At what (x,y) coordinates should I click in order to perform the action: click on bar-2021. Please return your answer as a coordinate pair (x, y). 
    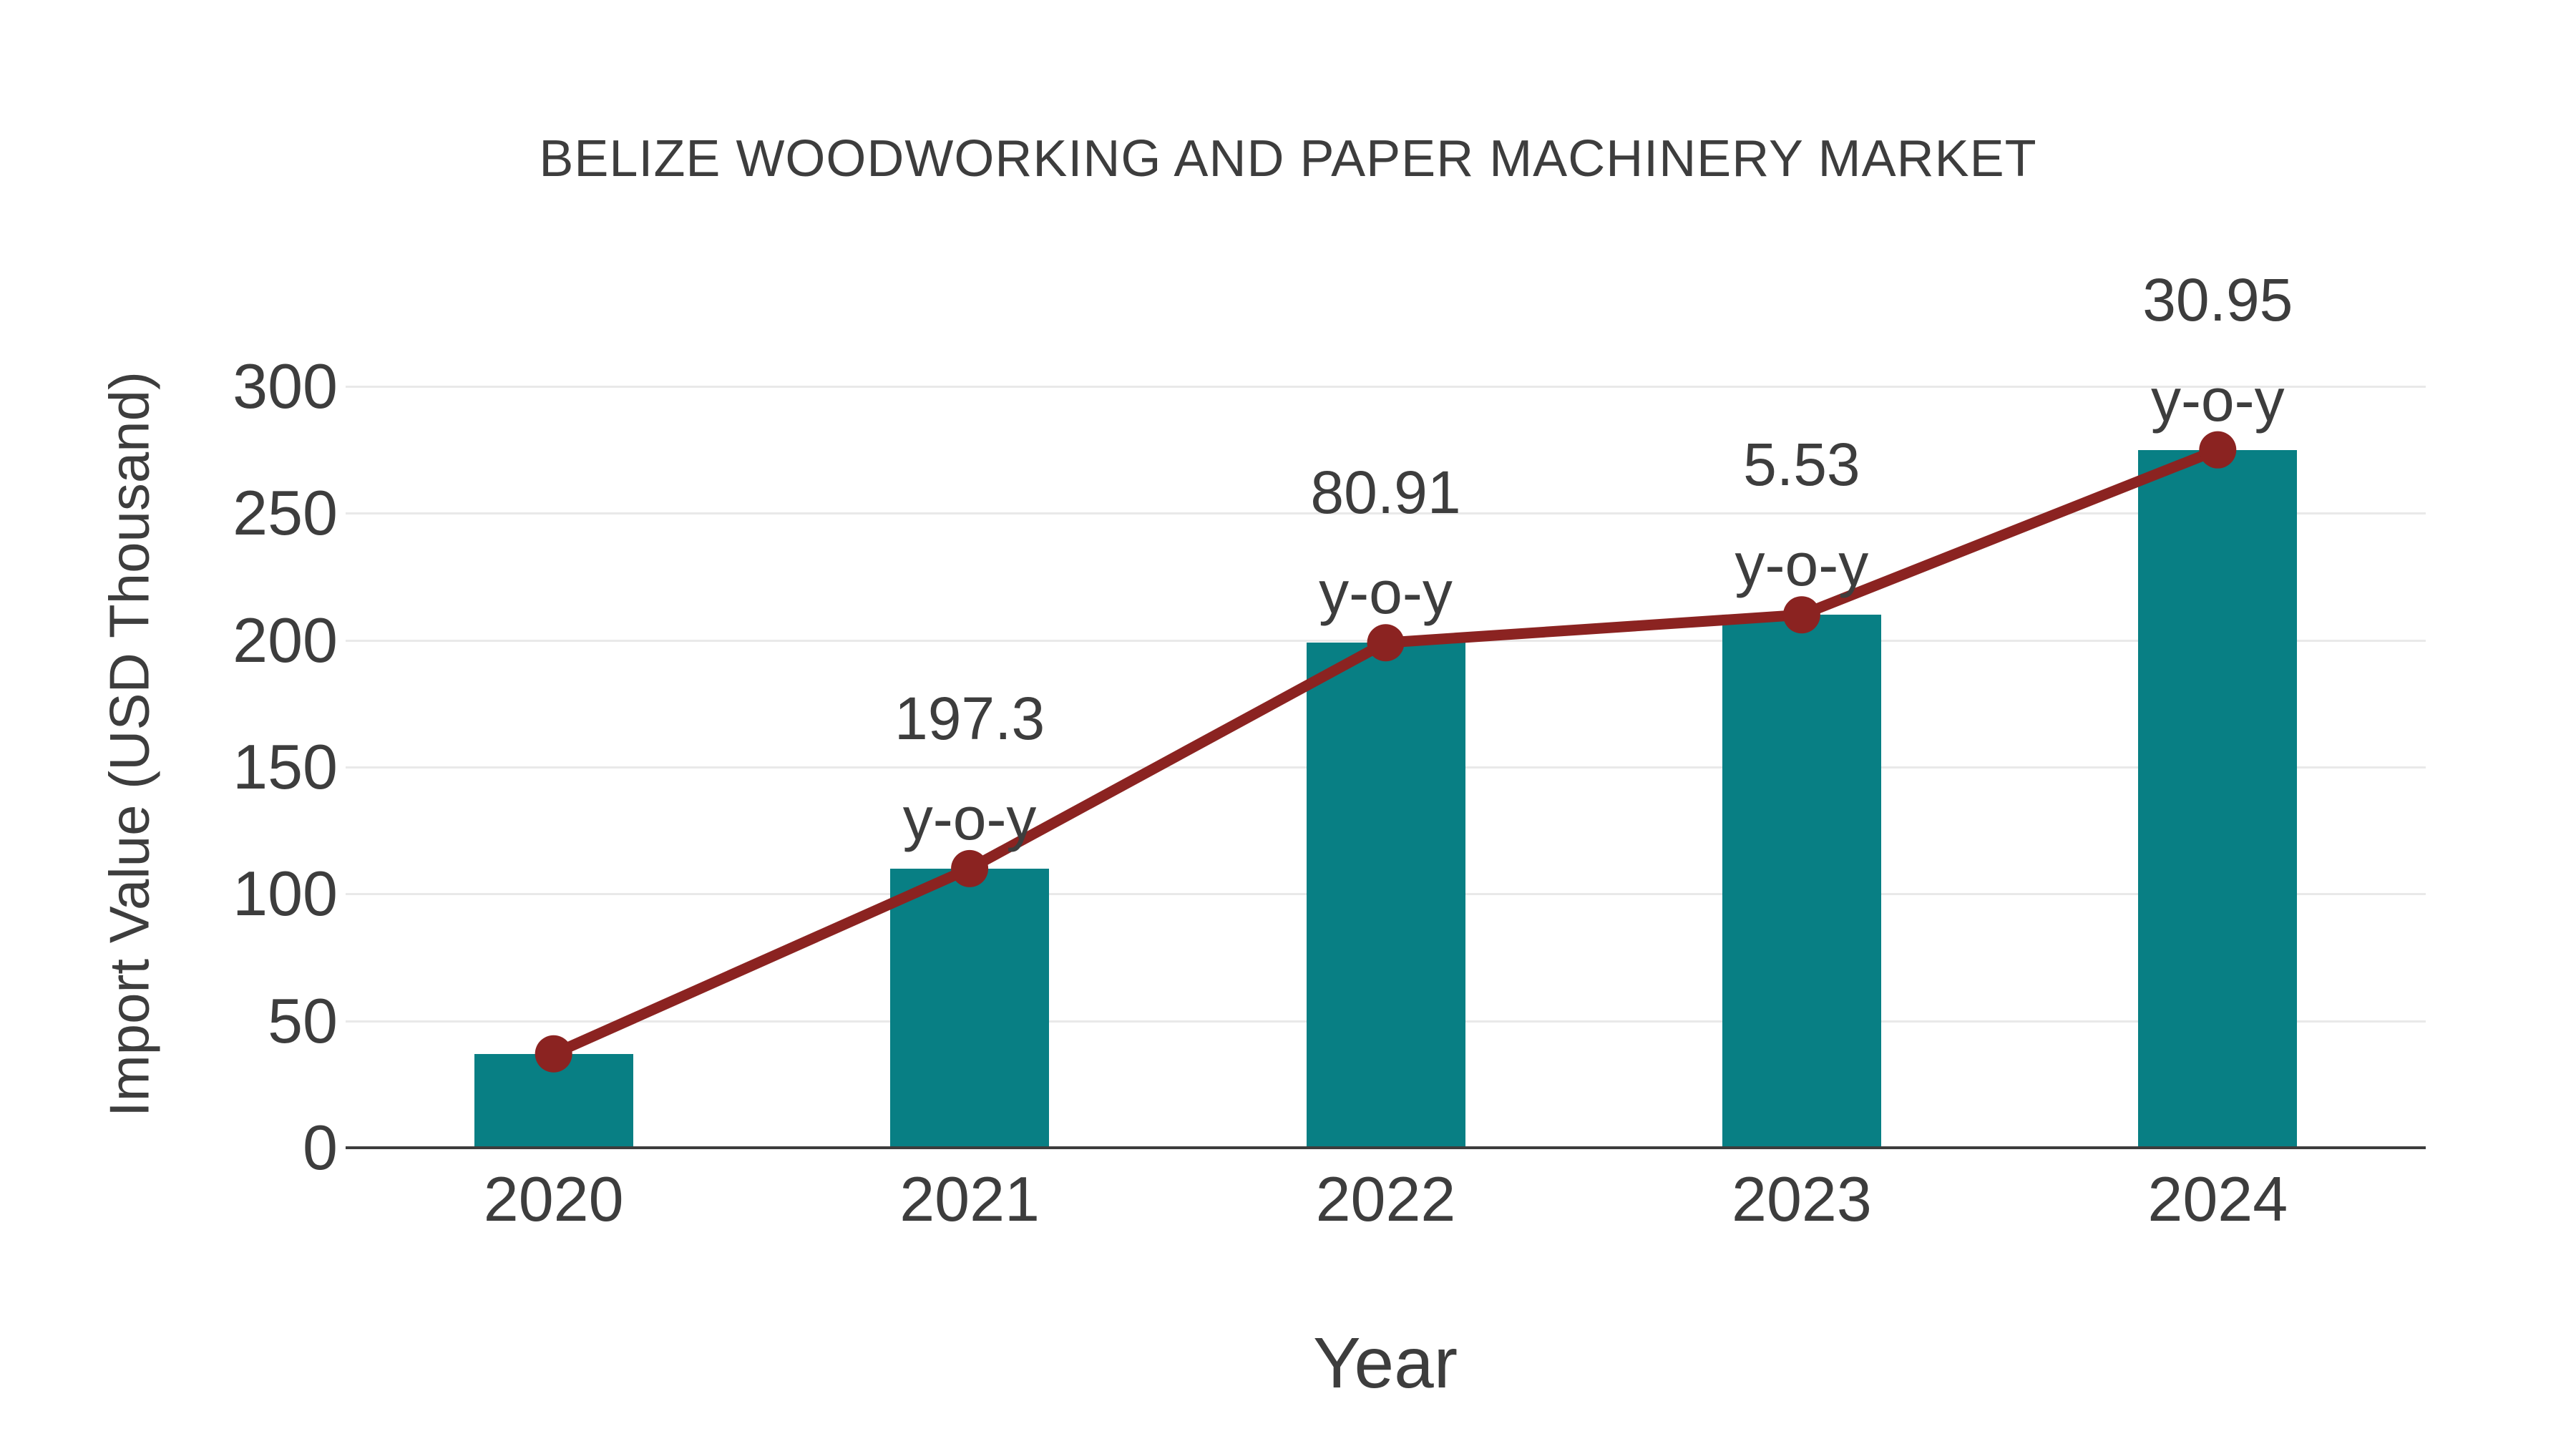
    Looking at the image, I should click on (970, 1008).